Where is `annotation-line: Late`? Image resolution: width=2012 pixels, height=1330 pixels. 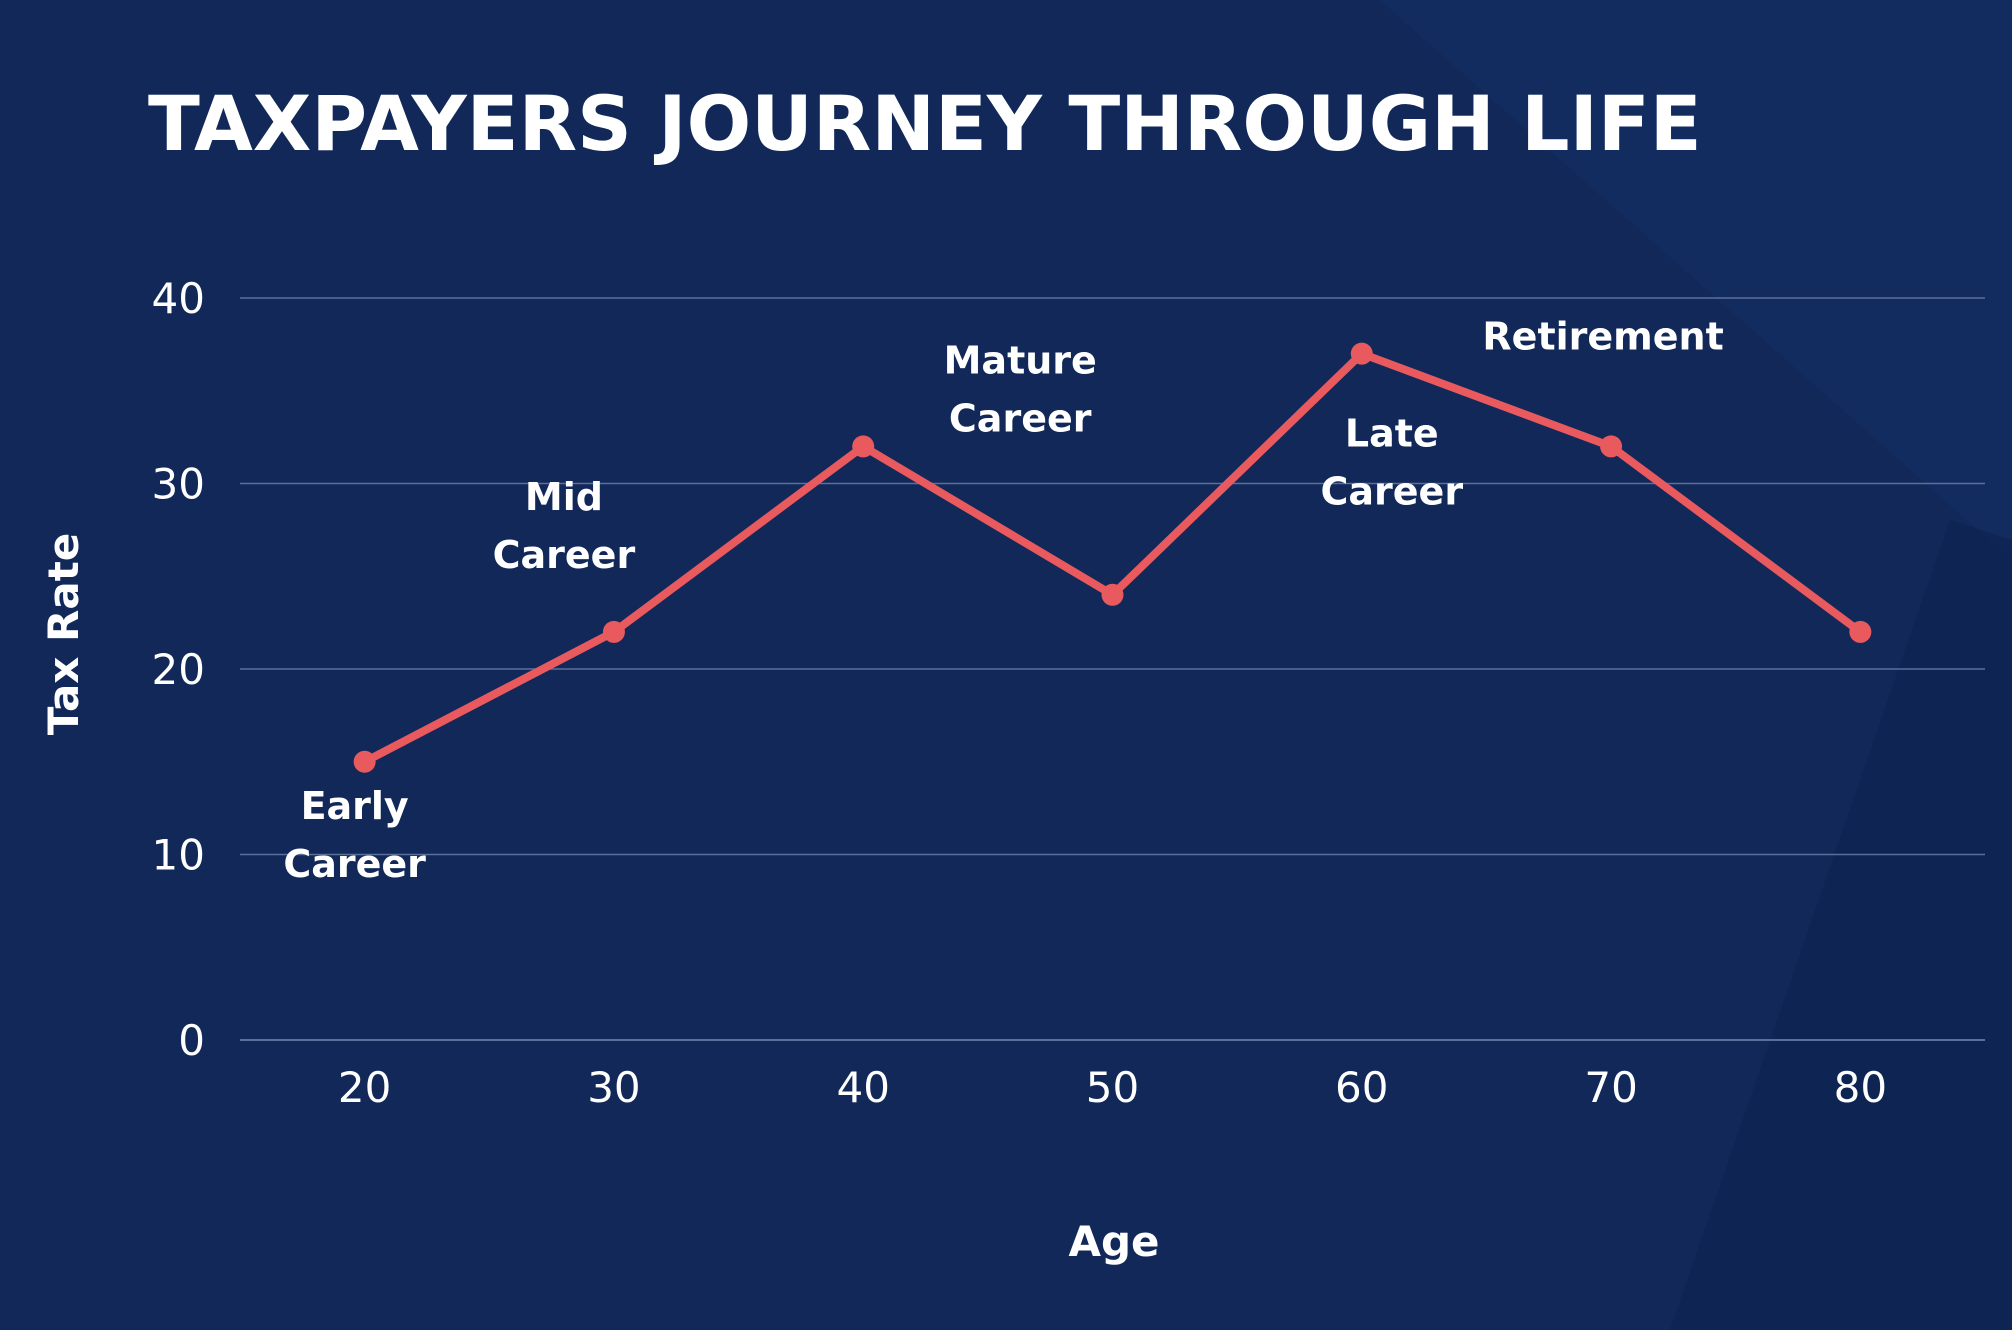 annotation-line: Late is located at coordinates (1392, 434).